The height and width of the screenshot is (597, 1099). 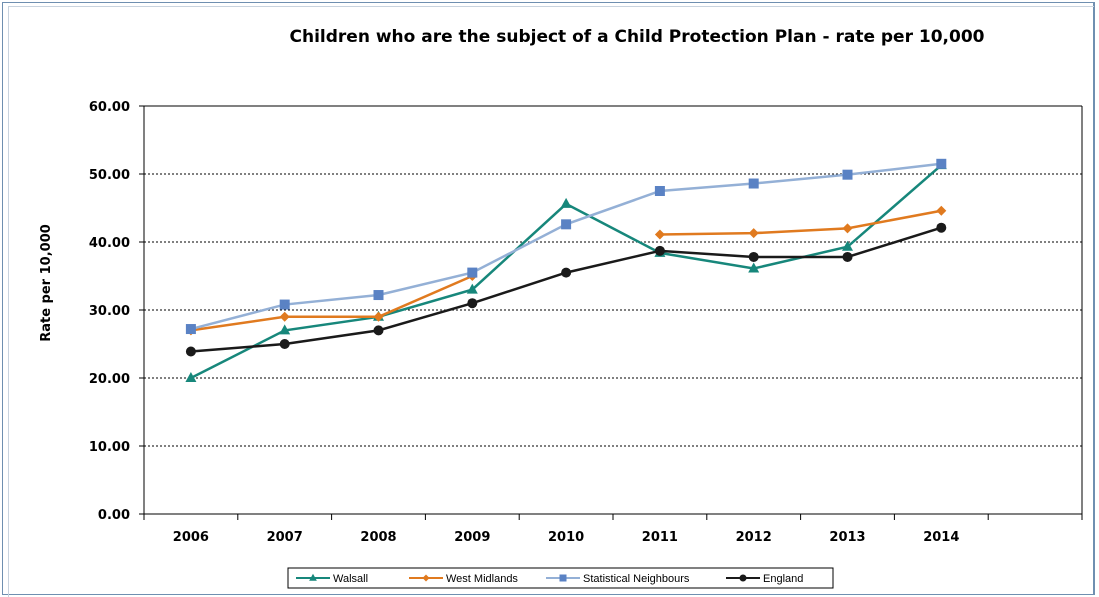 I want to click on x-tick-label: 2013, so click(x=847, y=537).